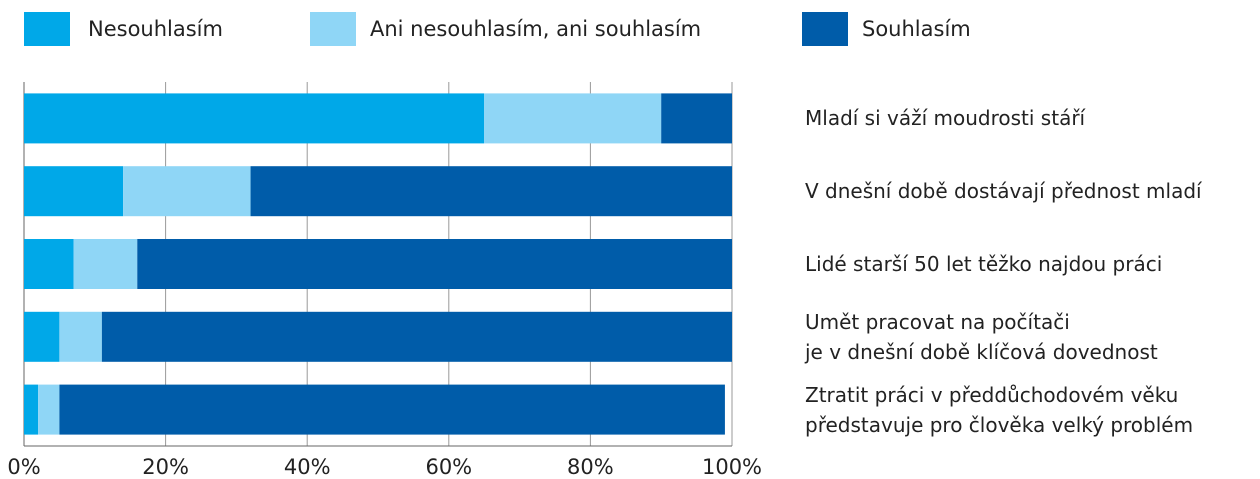 This screenshot has height=479, width=1260. What do you see at coordinates (307, 467) in the screenshot?
I see `x-tick-label: 40%` at bounding box center [307, 467].